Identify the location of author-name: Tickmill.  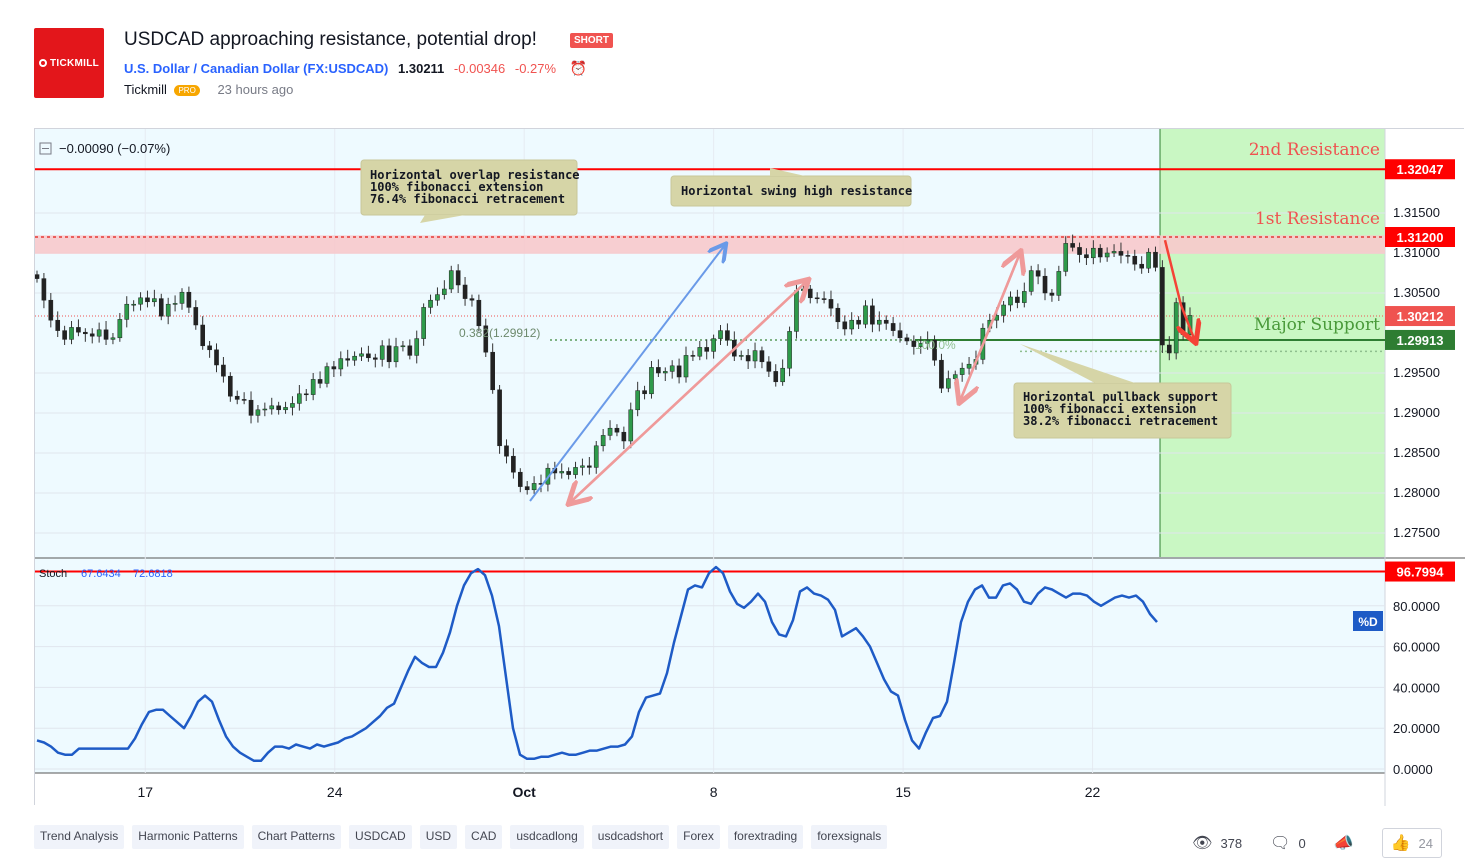
(145, 89).